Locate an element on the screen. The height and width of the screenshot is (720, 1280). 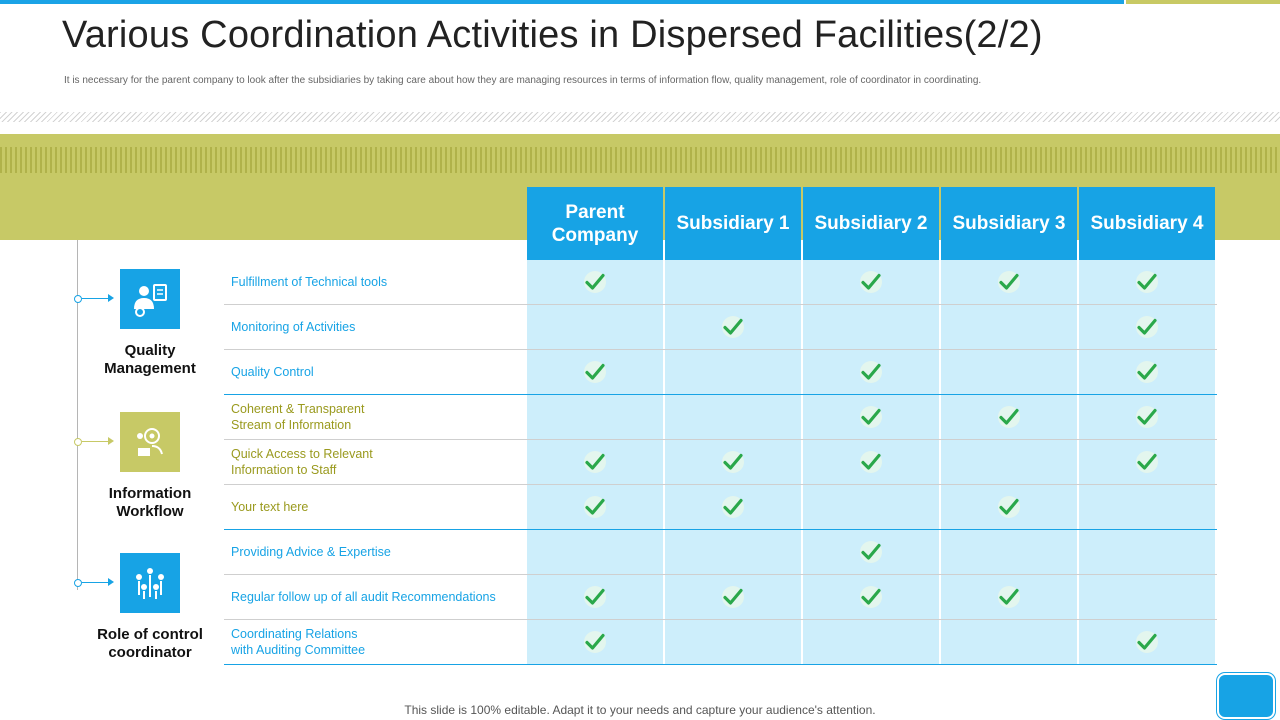
timeline-line is located at coordinates (77, 415).